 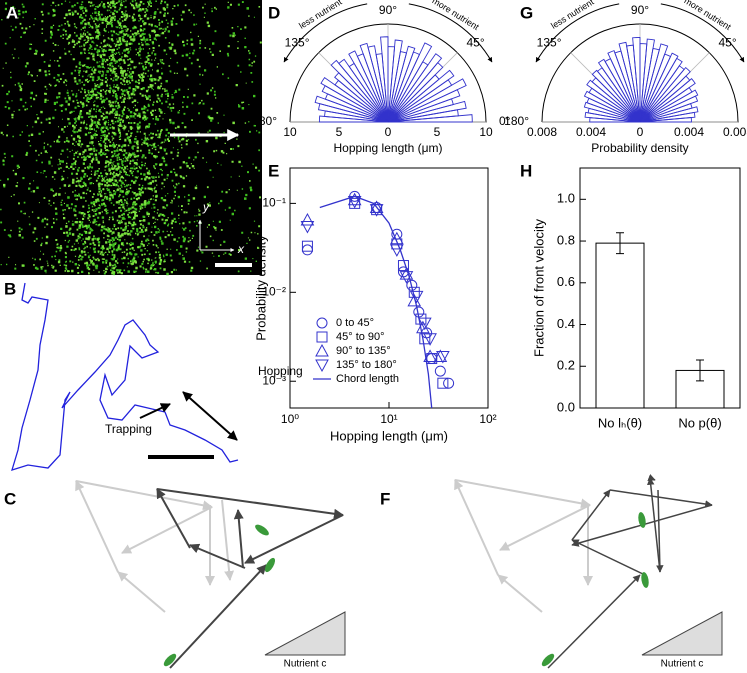 What do you see at coordinates (388, 132) in the screenshot?
I see `radial-tick-label: 0` at bounding box center [388, 132].